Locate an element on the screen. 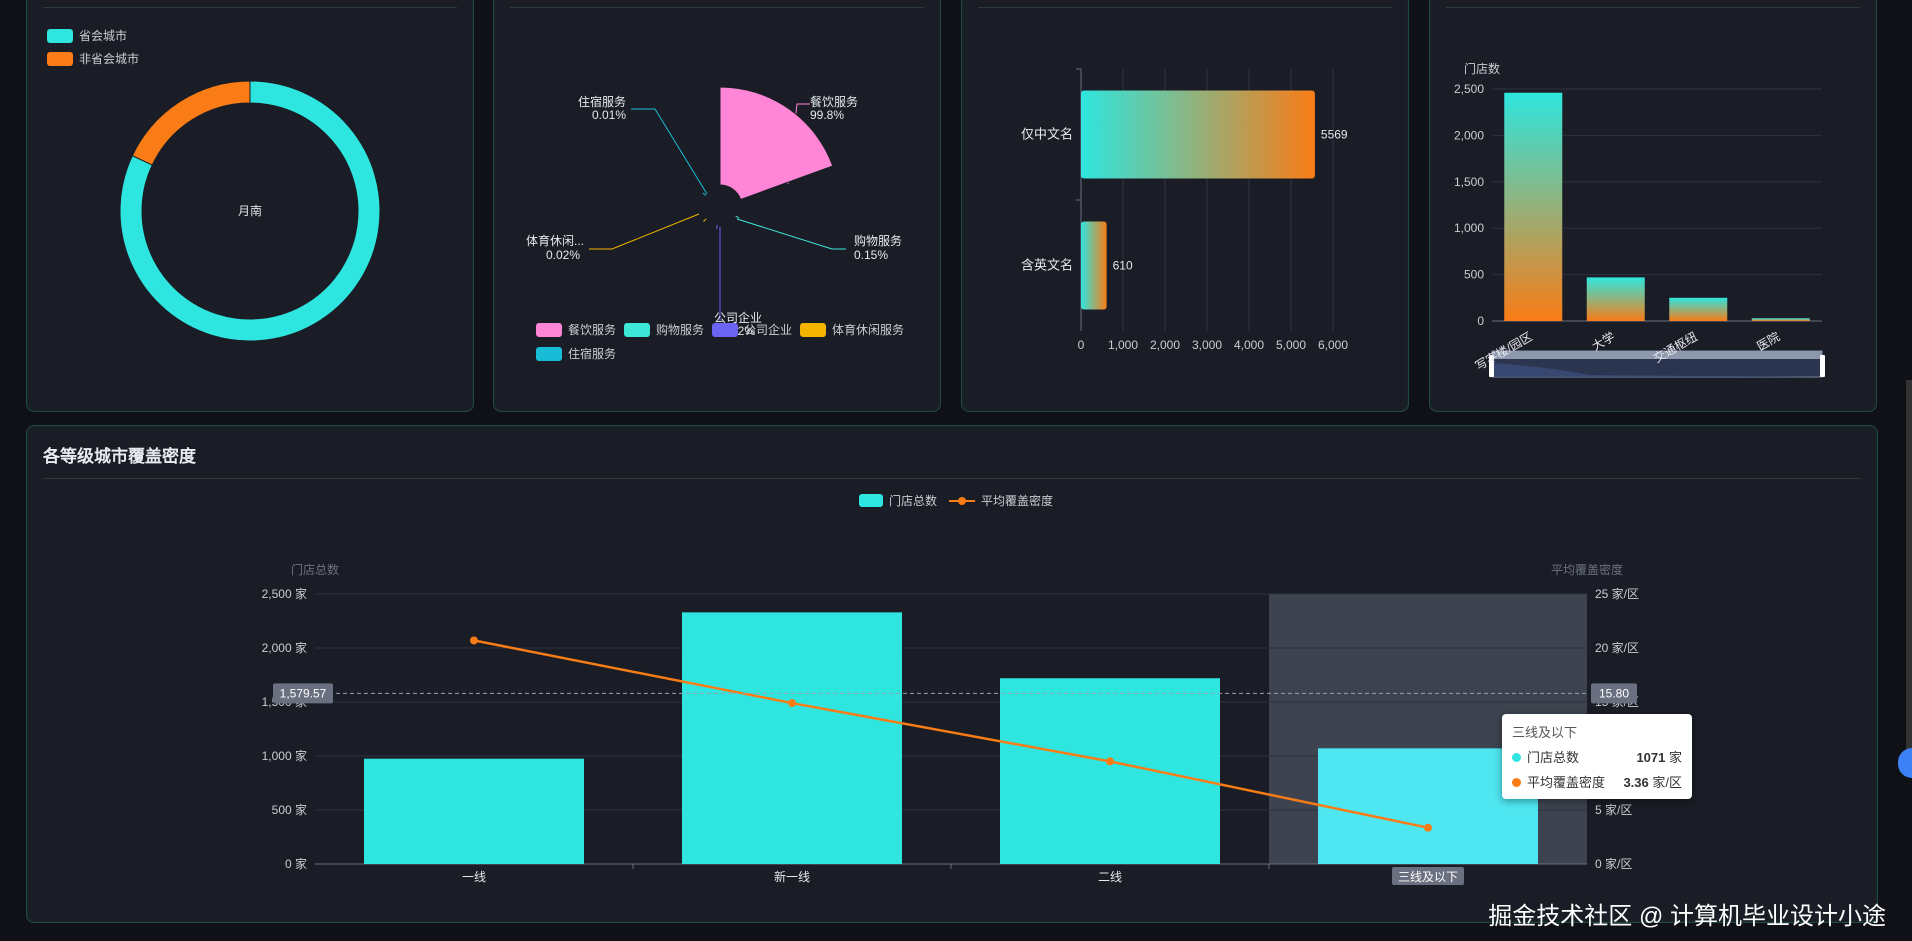  y-tick-label: 含英文名 is located at coordinates (1047, 265).